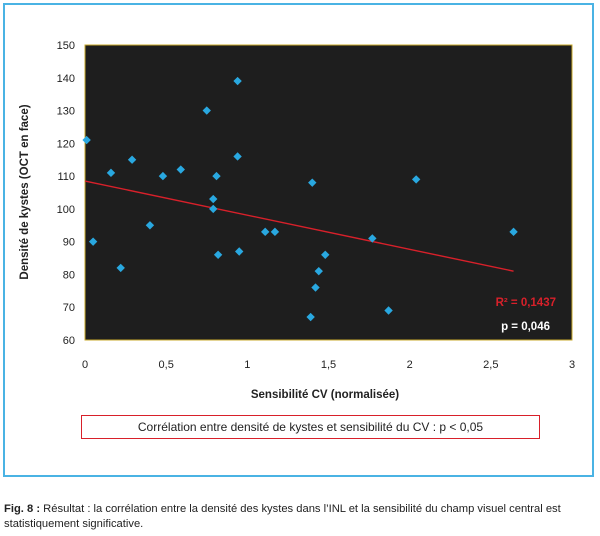 Image resolution: width=600 pixels, height=536 pixels. Describe the element at coordinates (525, 327) in the screenshot. I see `p-annotation: p = 0,046` at that location.